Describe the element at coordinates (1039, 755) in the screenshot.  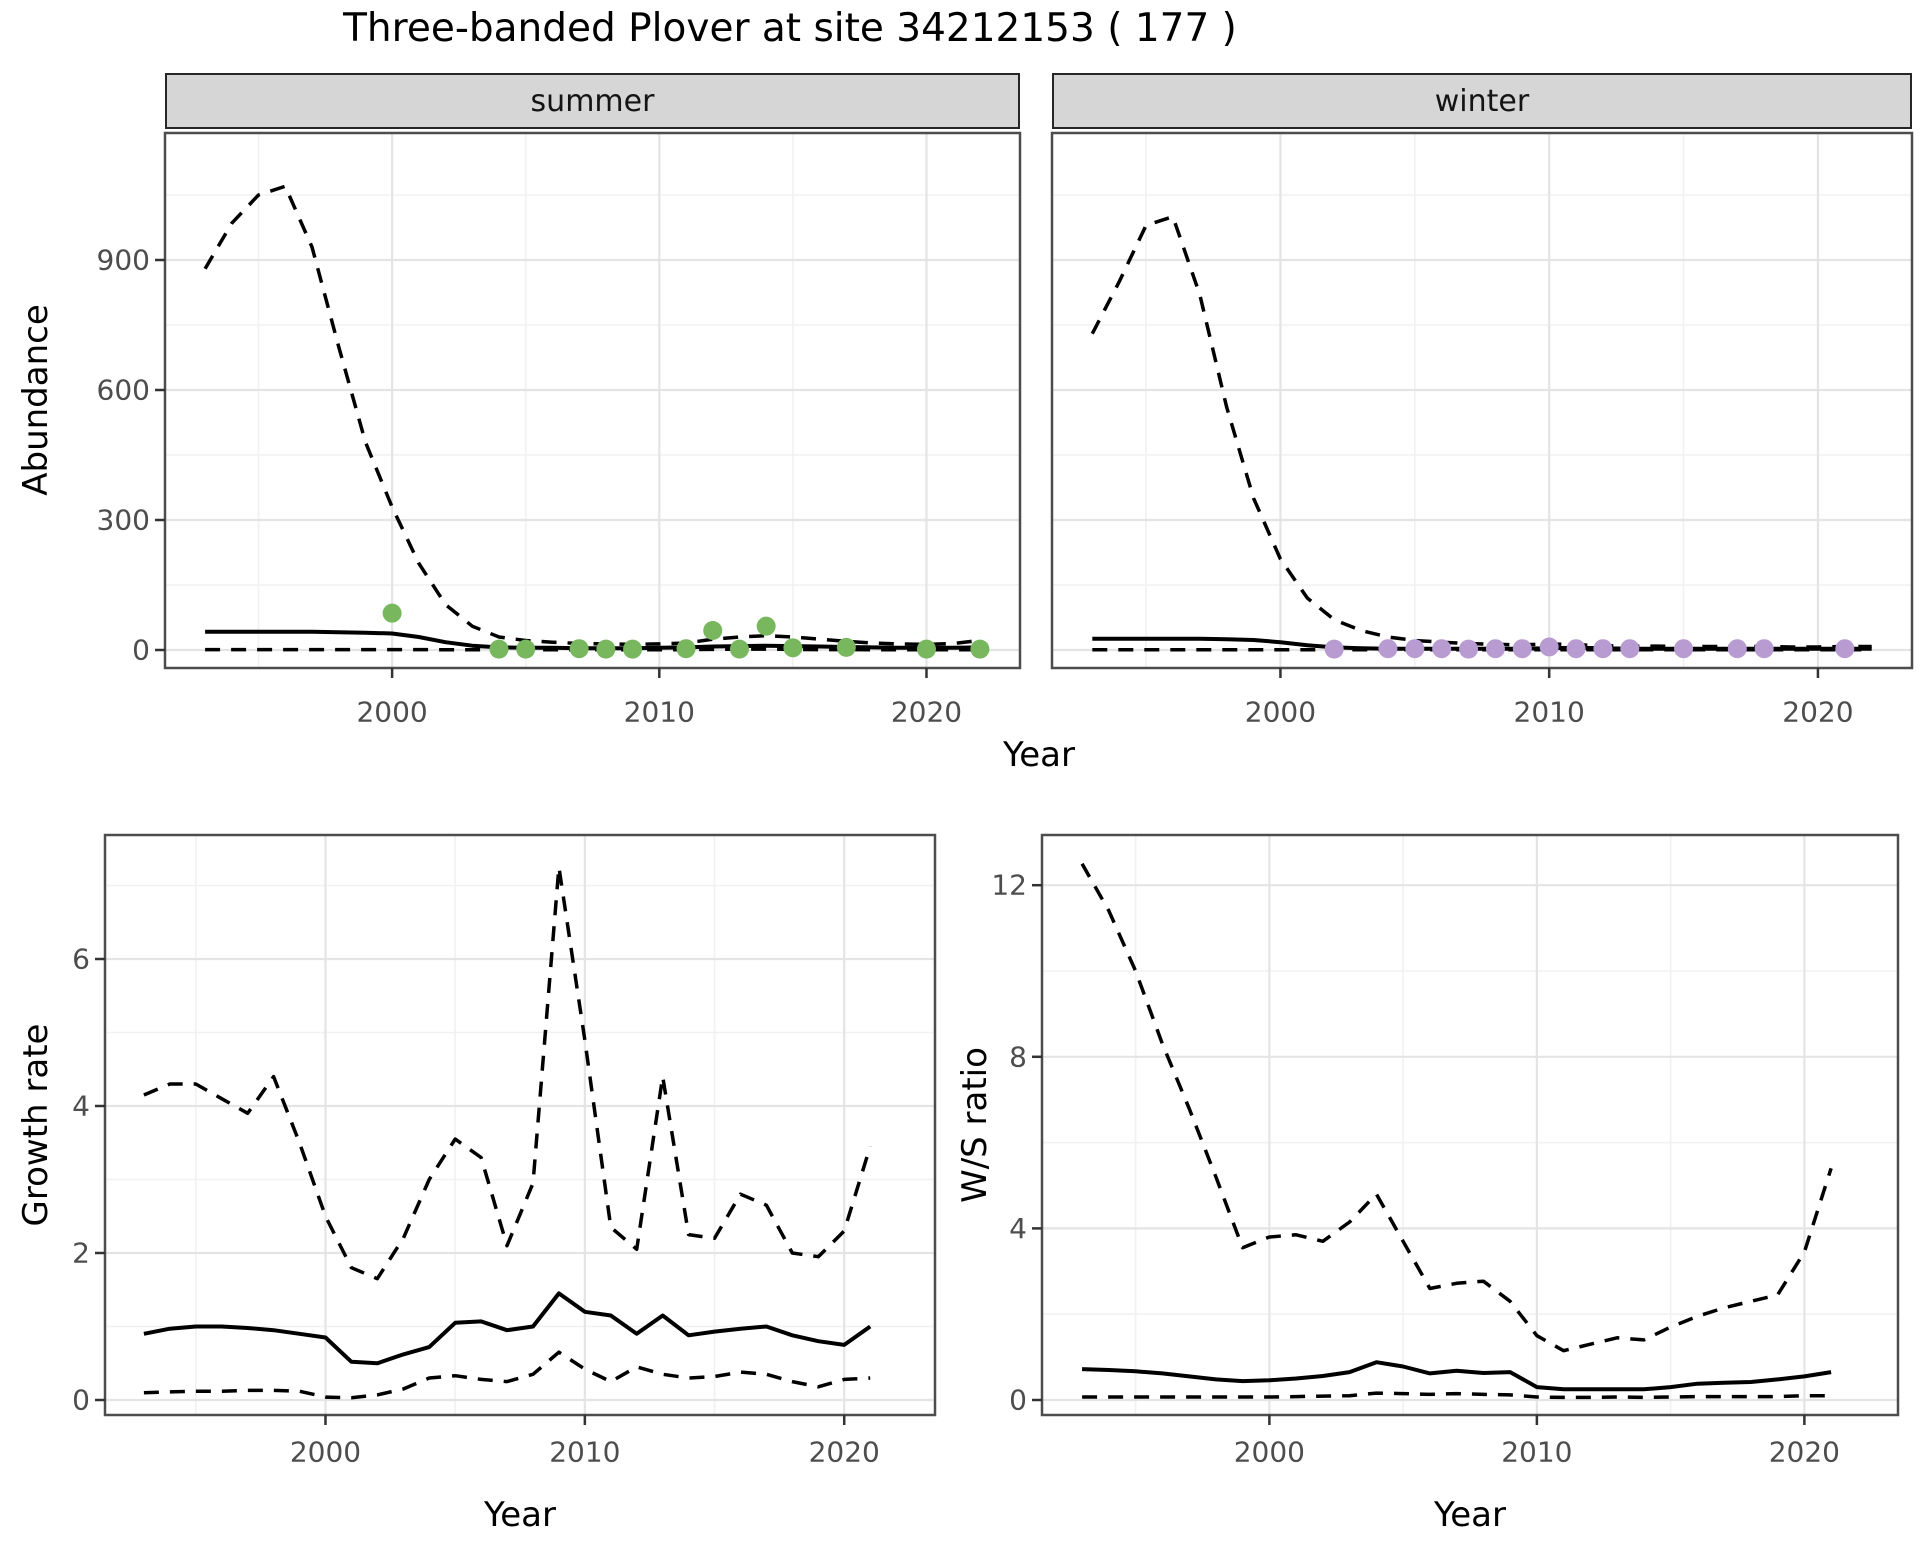
I see `top-year-axis-label: Year` at that location.